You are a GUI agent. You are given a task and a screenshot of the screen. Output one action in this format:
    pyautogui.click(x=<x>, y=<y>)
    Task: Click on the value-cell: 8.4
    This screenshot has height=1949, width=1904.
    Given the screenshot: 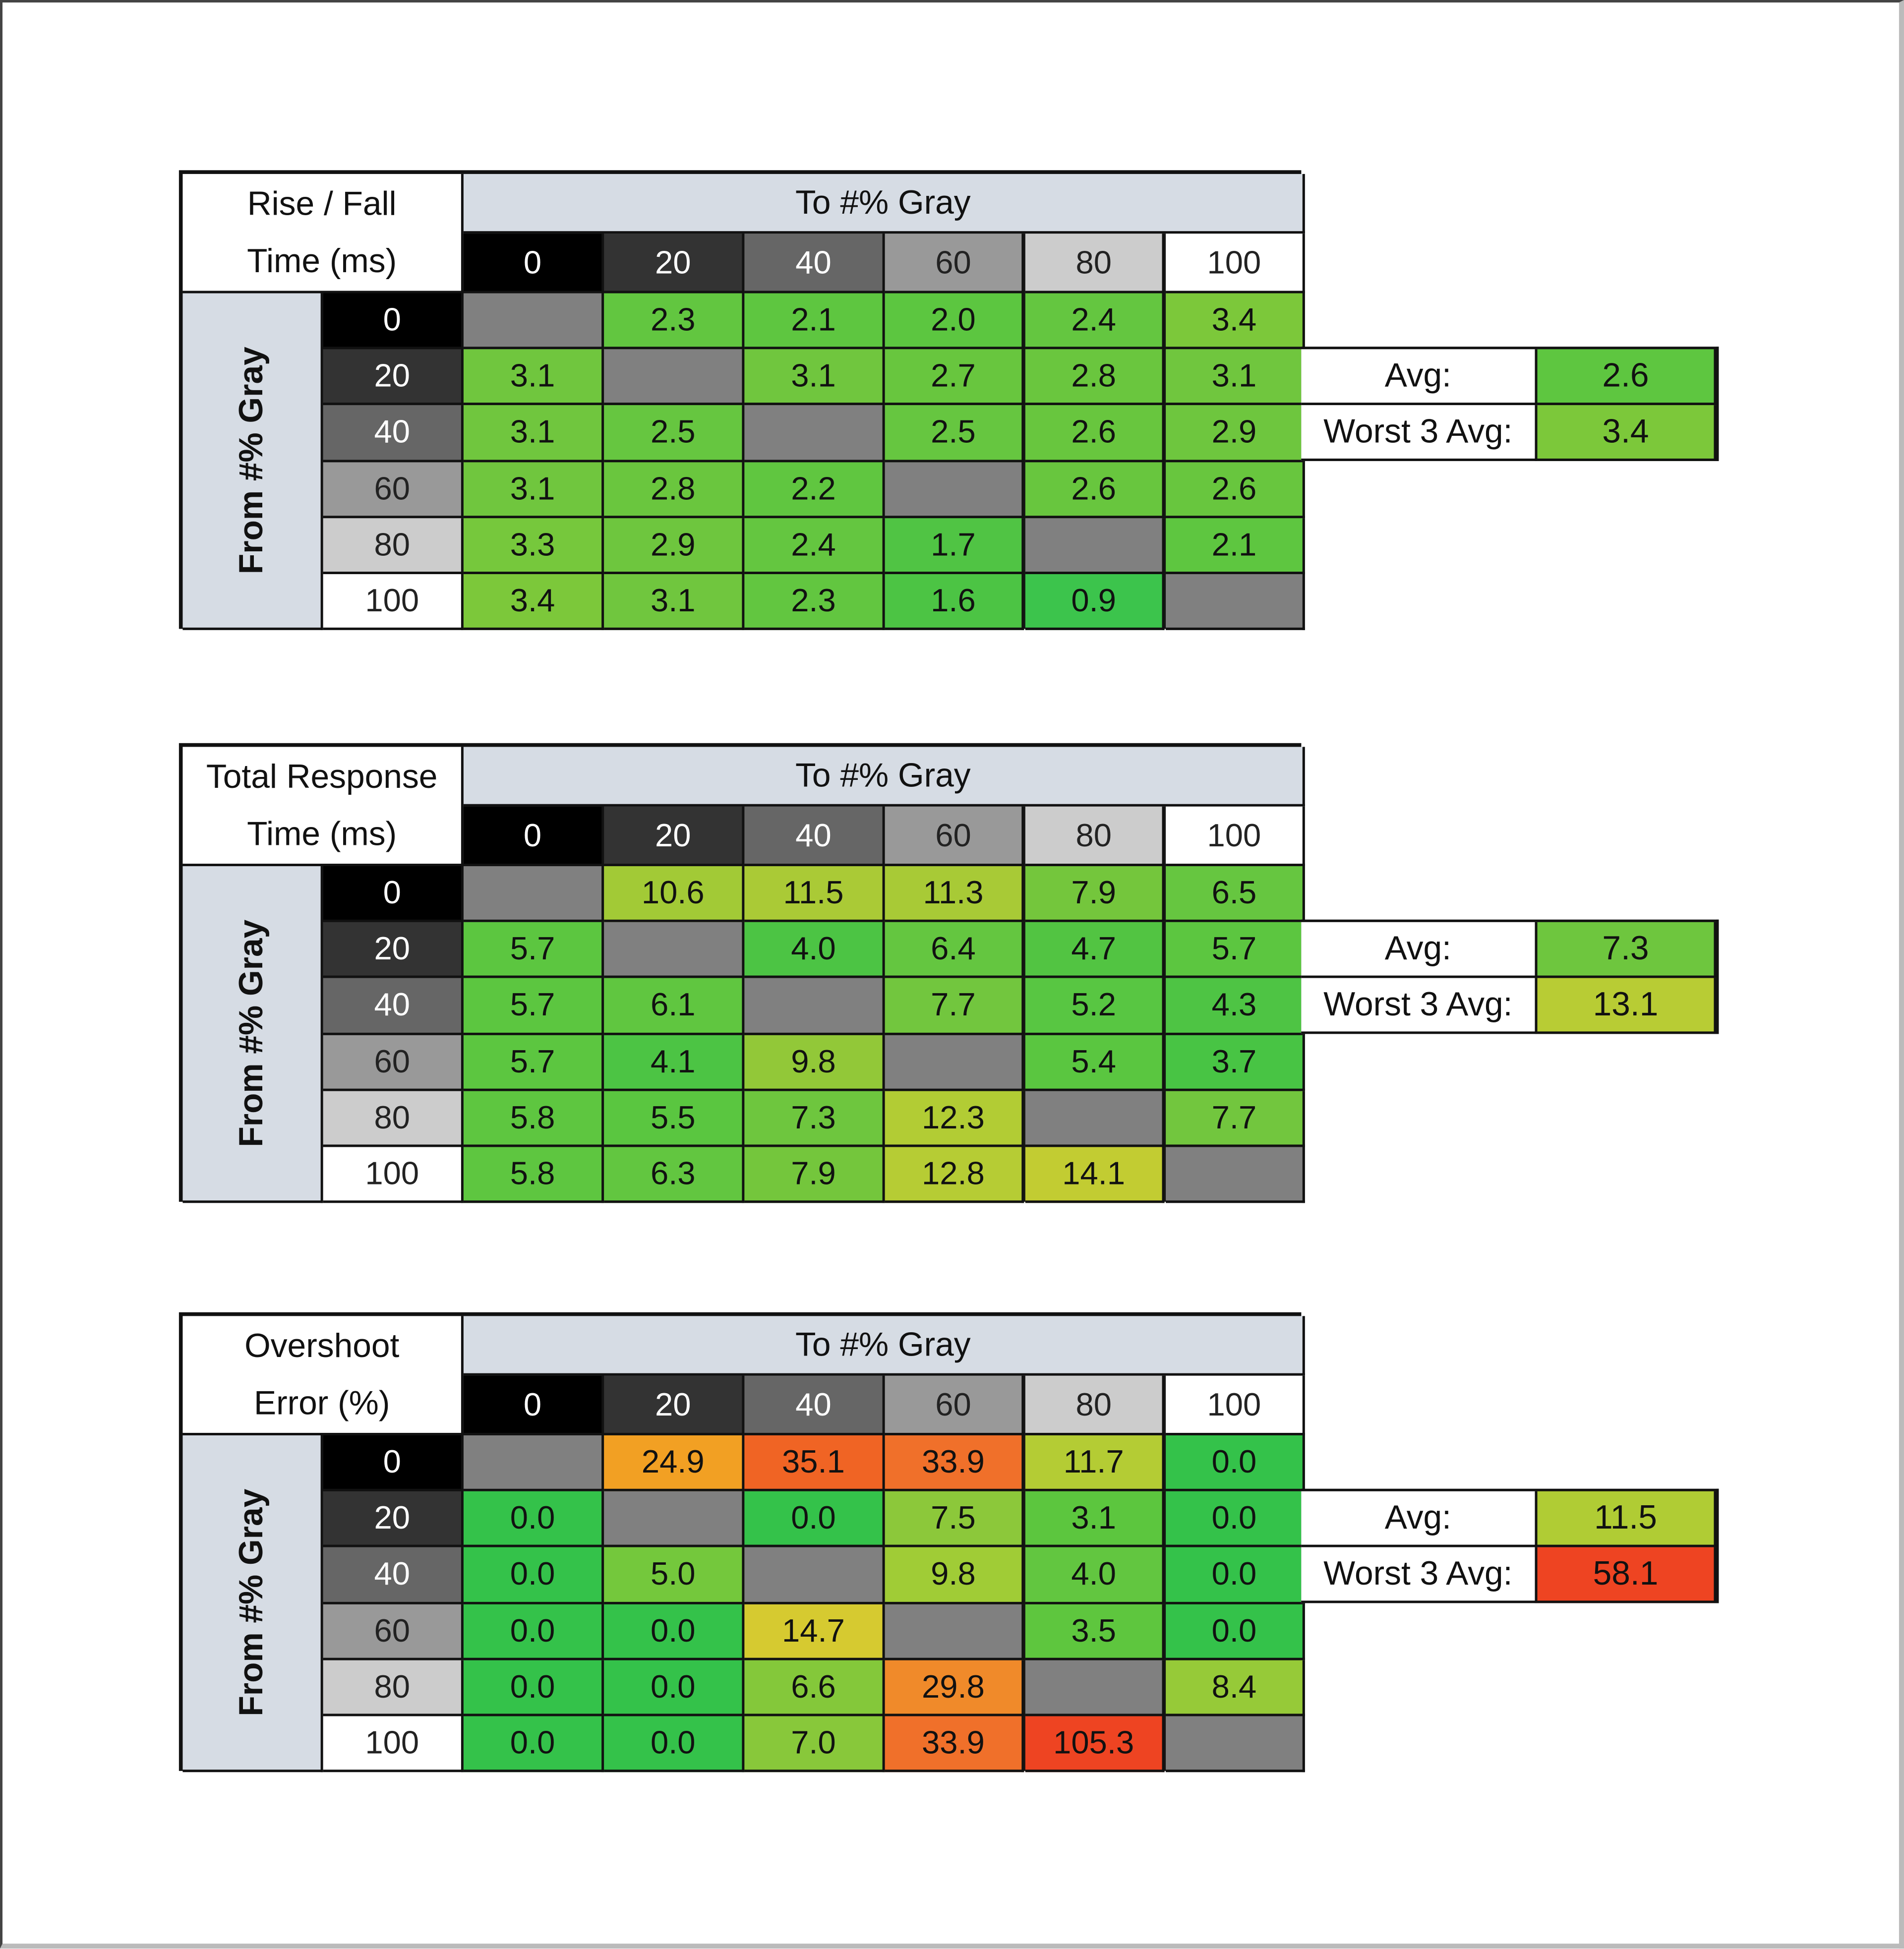 What is the action you would take?
    pyautogui.click(x=1235, y=1688)
    